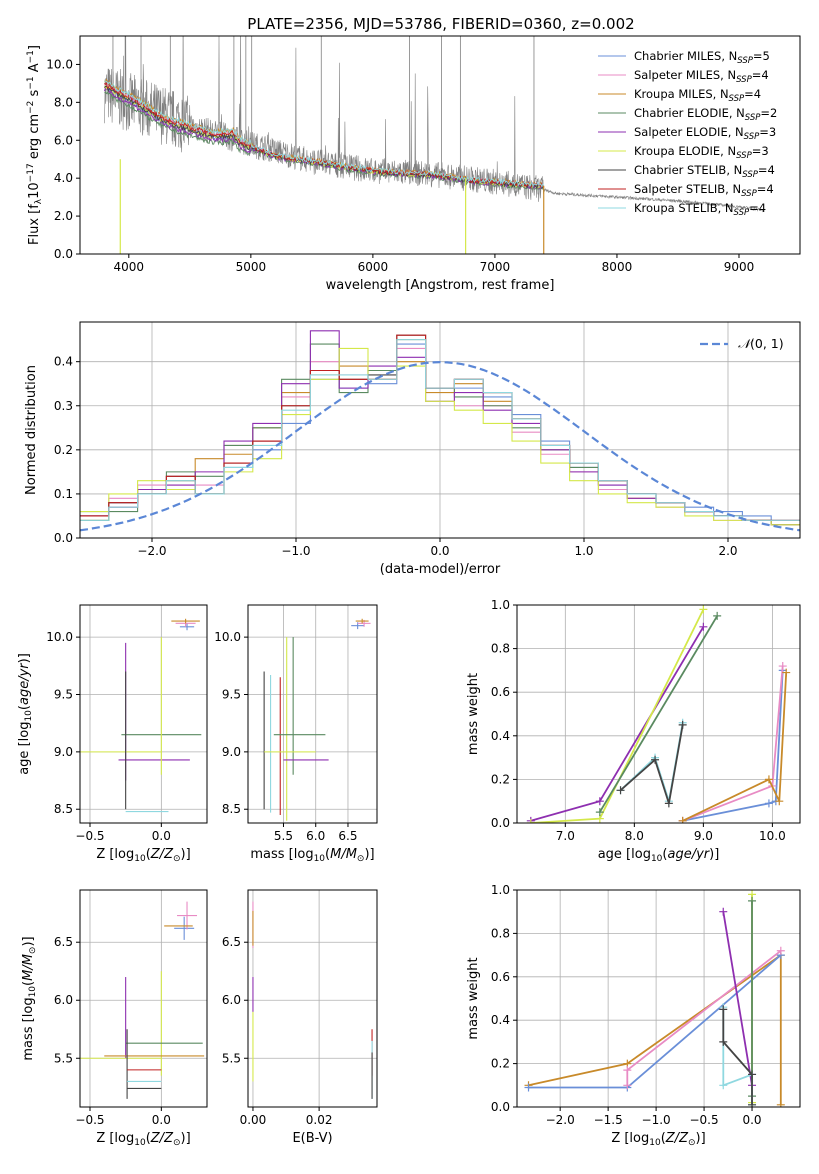 The height and width of the screenshot is (1174, 819). I want to click on y-tick-label: 0.6, so click(500, 977).